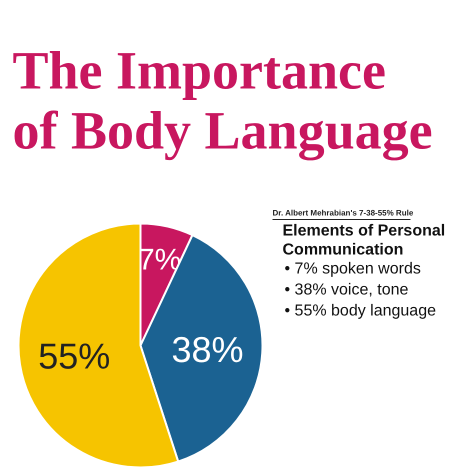 The width and height of the screenshot is (474, 474). What do you see at coordinates (207, 349) in the screenshot?
I see `data-label: 38%` at bounding box center [207, 349].